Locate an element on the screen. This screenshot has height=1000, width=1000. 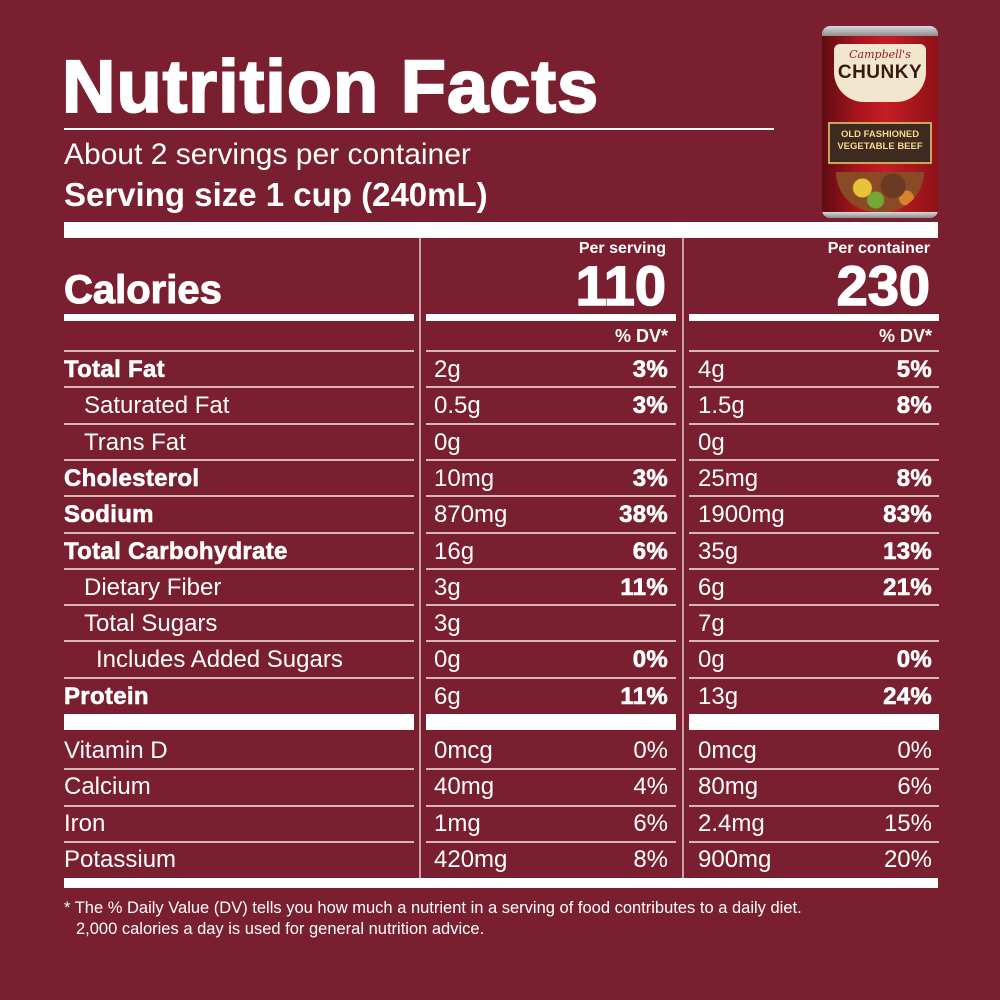
nutrient-name: Cholesterol is located at coordinates (132, 478).